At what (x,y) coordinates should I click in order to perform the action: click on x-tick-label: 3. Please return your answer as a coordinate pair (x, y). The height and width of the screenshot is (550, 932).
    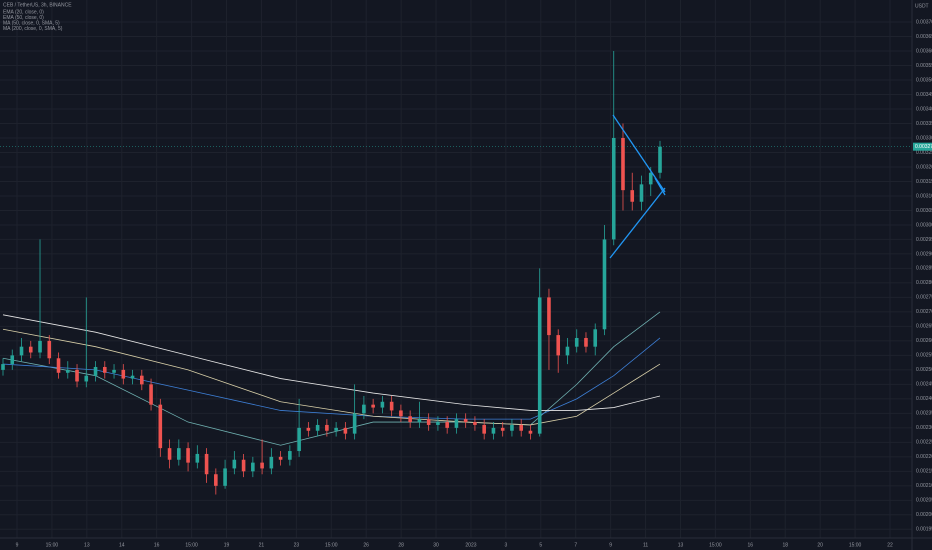
    Looking at the image, I should click on (505, 545).